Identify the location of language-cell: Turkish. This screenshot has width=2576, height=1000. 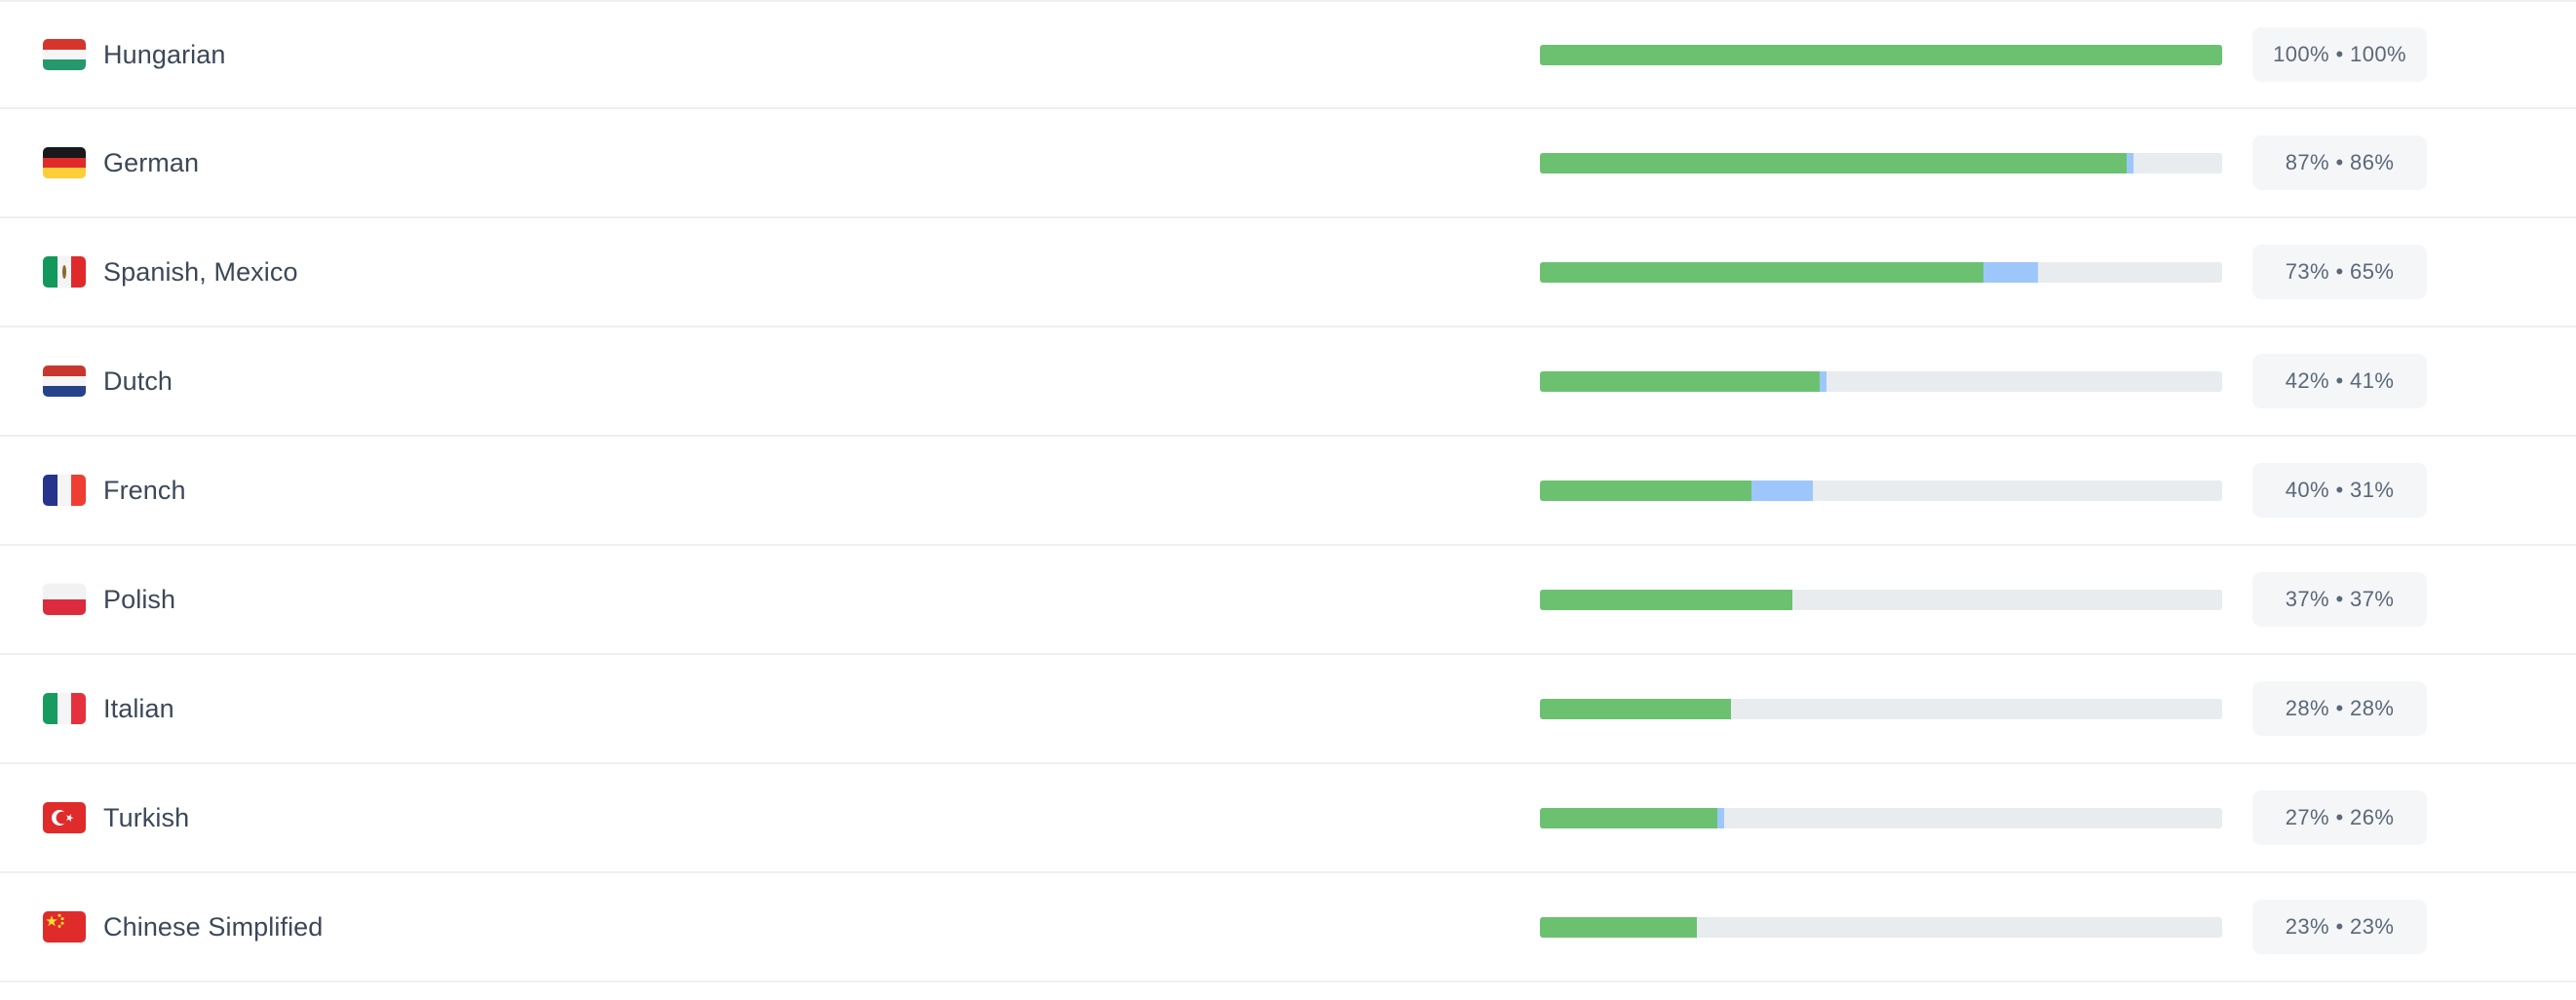
(770, 817).